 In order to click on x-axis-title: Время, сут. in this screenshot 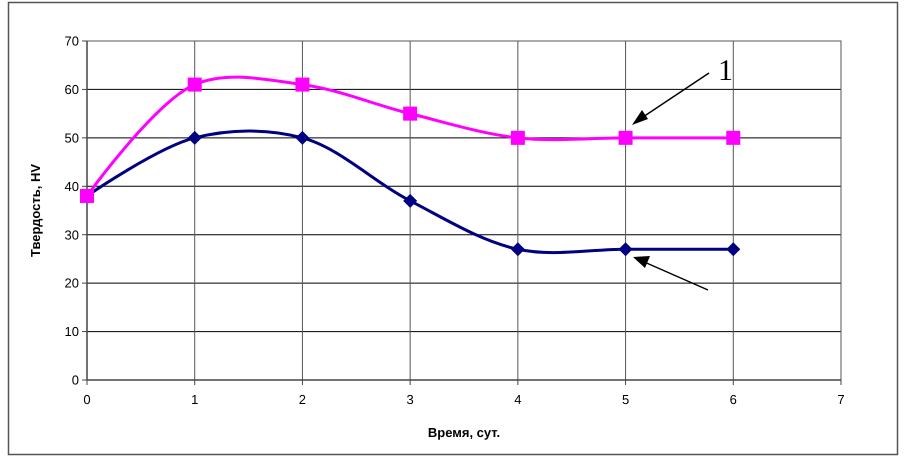, I will do `click(464, 432)`.